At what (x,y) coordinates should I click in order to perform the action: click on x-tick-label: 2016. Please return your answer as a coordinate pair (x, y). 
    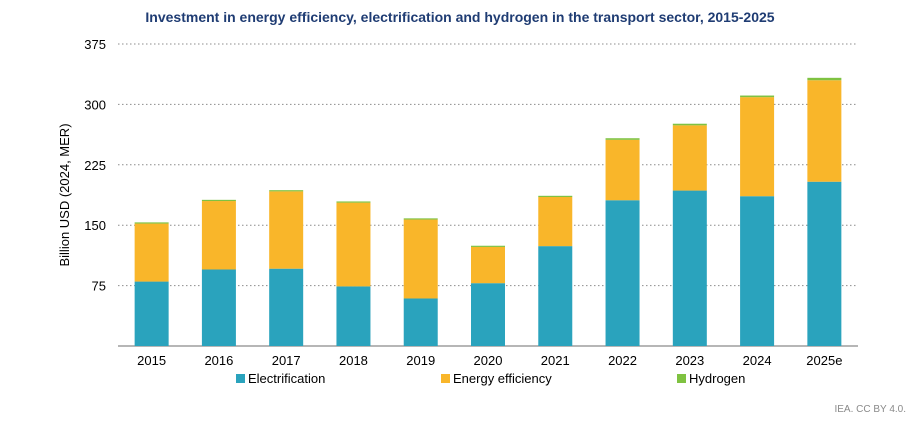
    Looking at the image, I should click on (218, 360).